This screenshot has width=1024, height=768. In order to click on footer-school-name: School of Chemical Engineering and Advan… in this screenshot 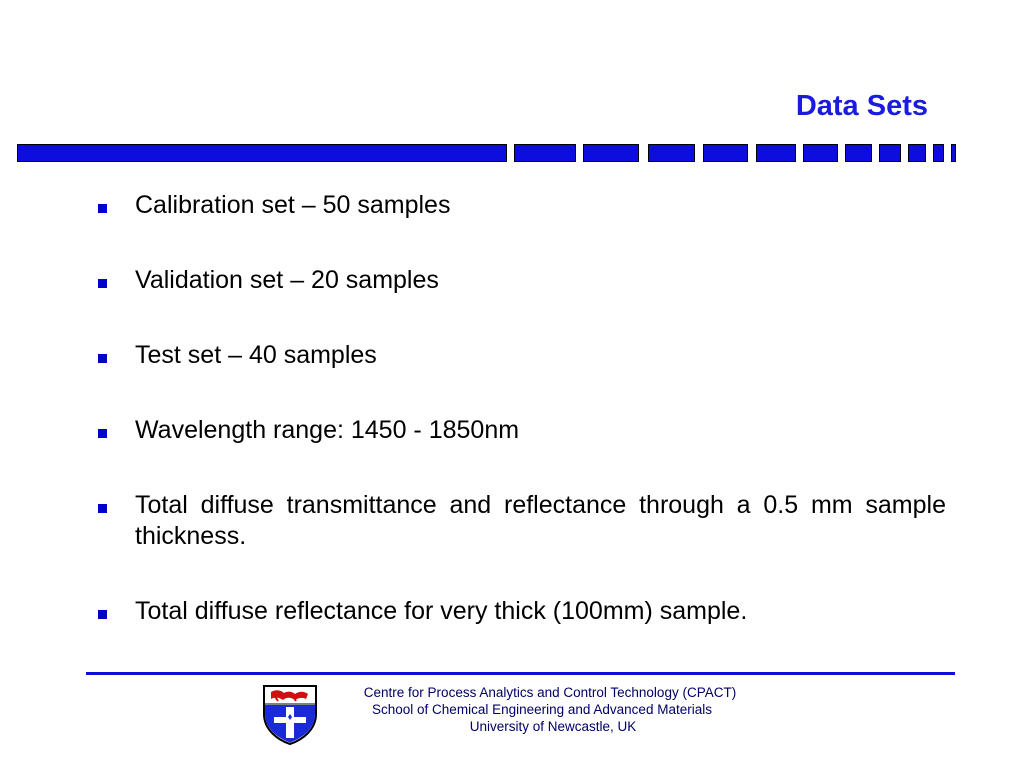, I will do `click(542, 709)`.